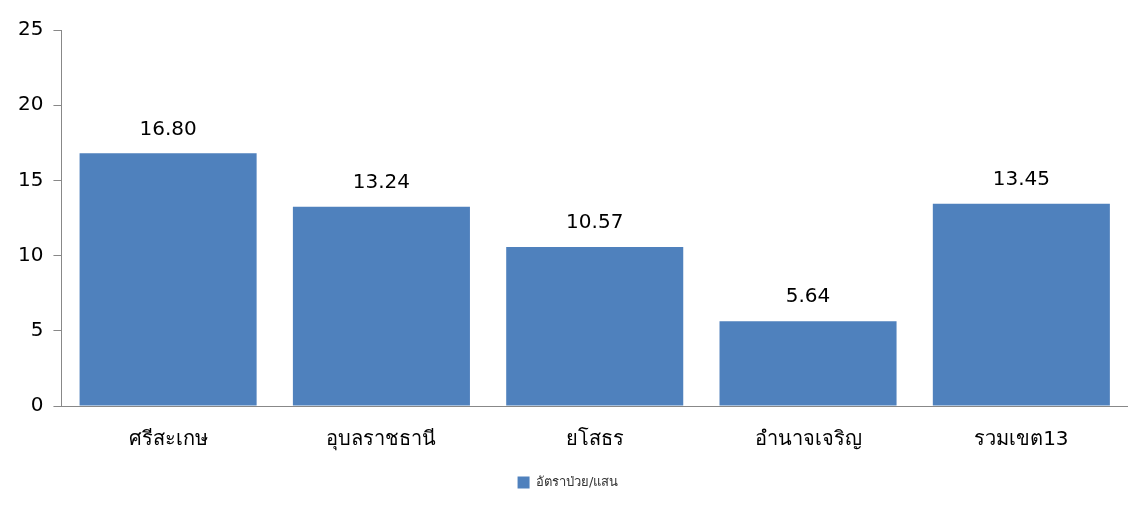 The width and height of the screenshot is (1136, 507). Describe the element at coordinates (808, 295) in the screenshot. I see `data-label: 5.64` at that location.